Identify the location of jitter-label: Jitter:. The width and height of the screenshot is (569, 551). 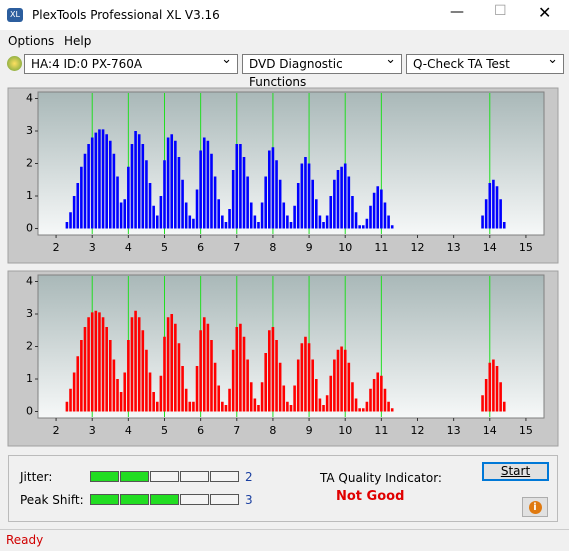
(36, 477).